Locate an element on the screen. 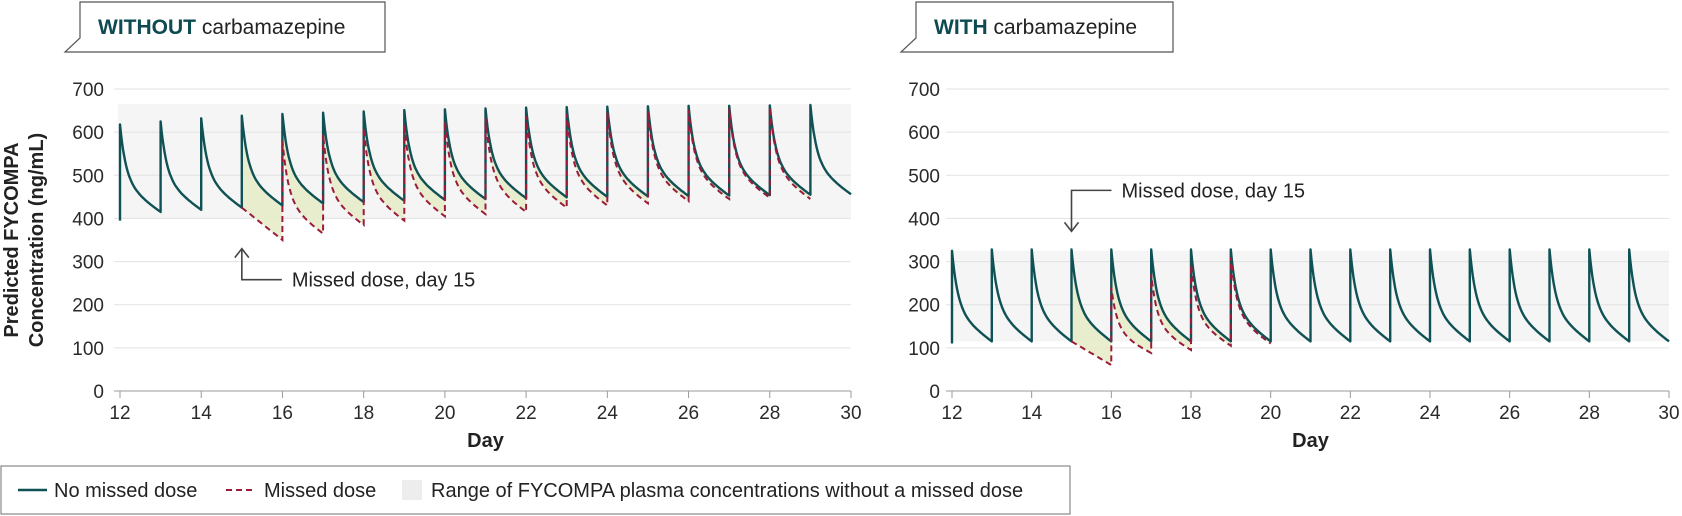  missed-dose-gap-area is located at coordinates (1171, 307).